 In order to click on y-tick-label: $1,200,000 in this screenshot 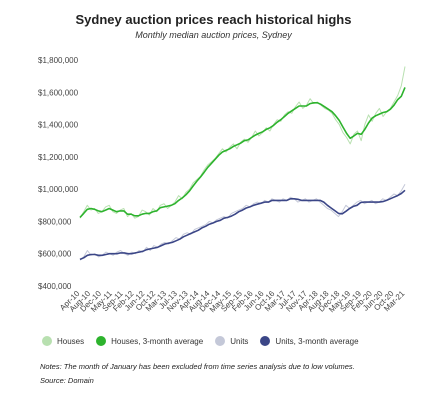, I will do `click(58, 157)`.